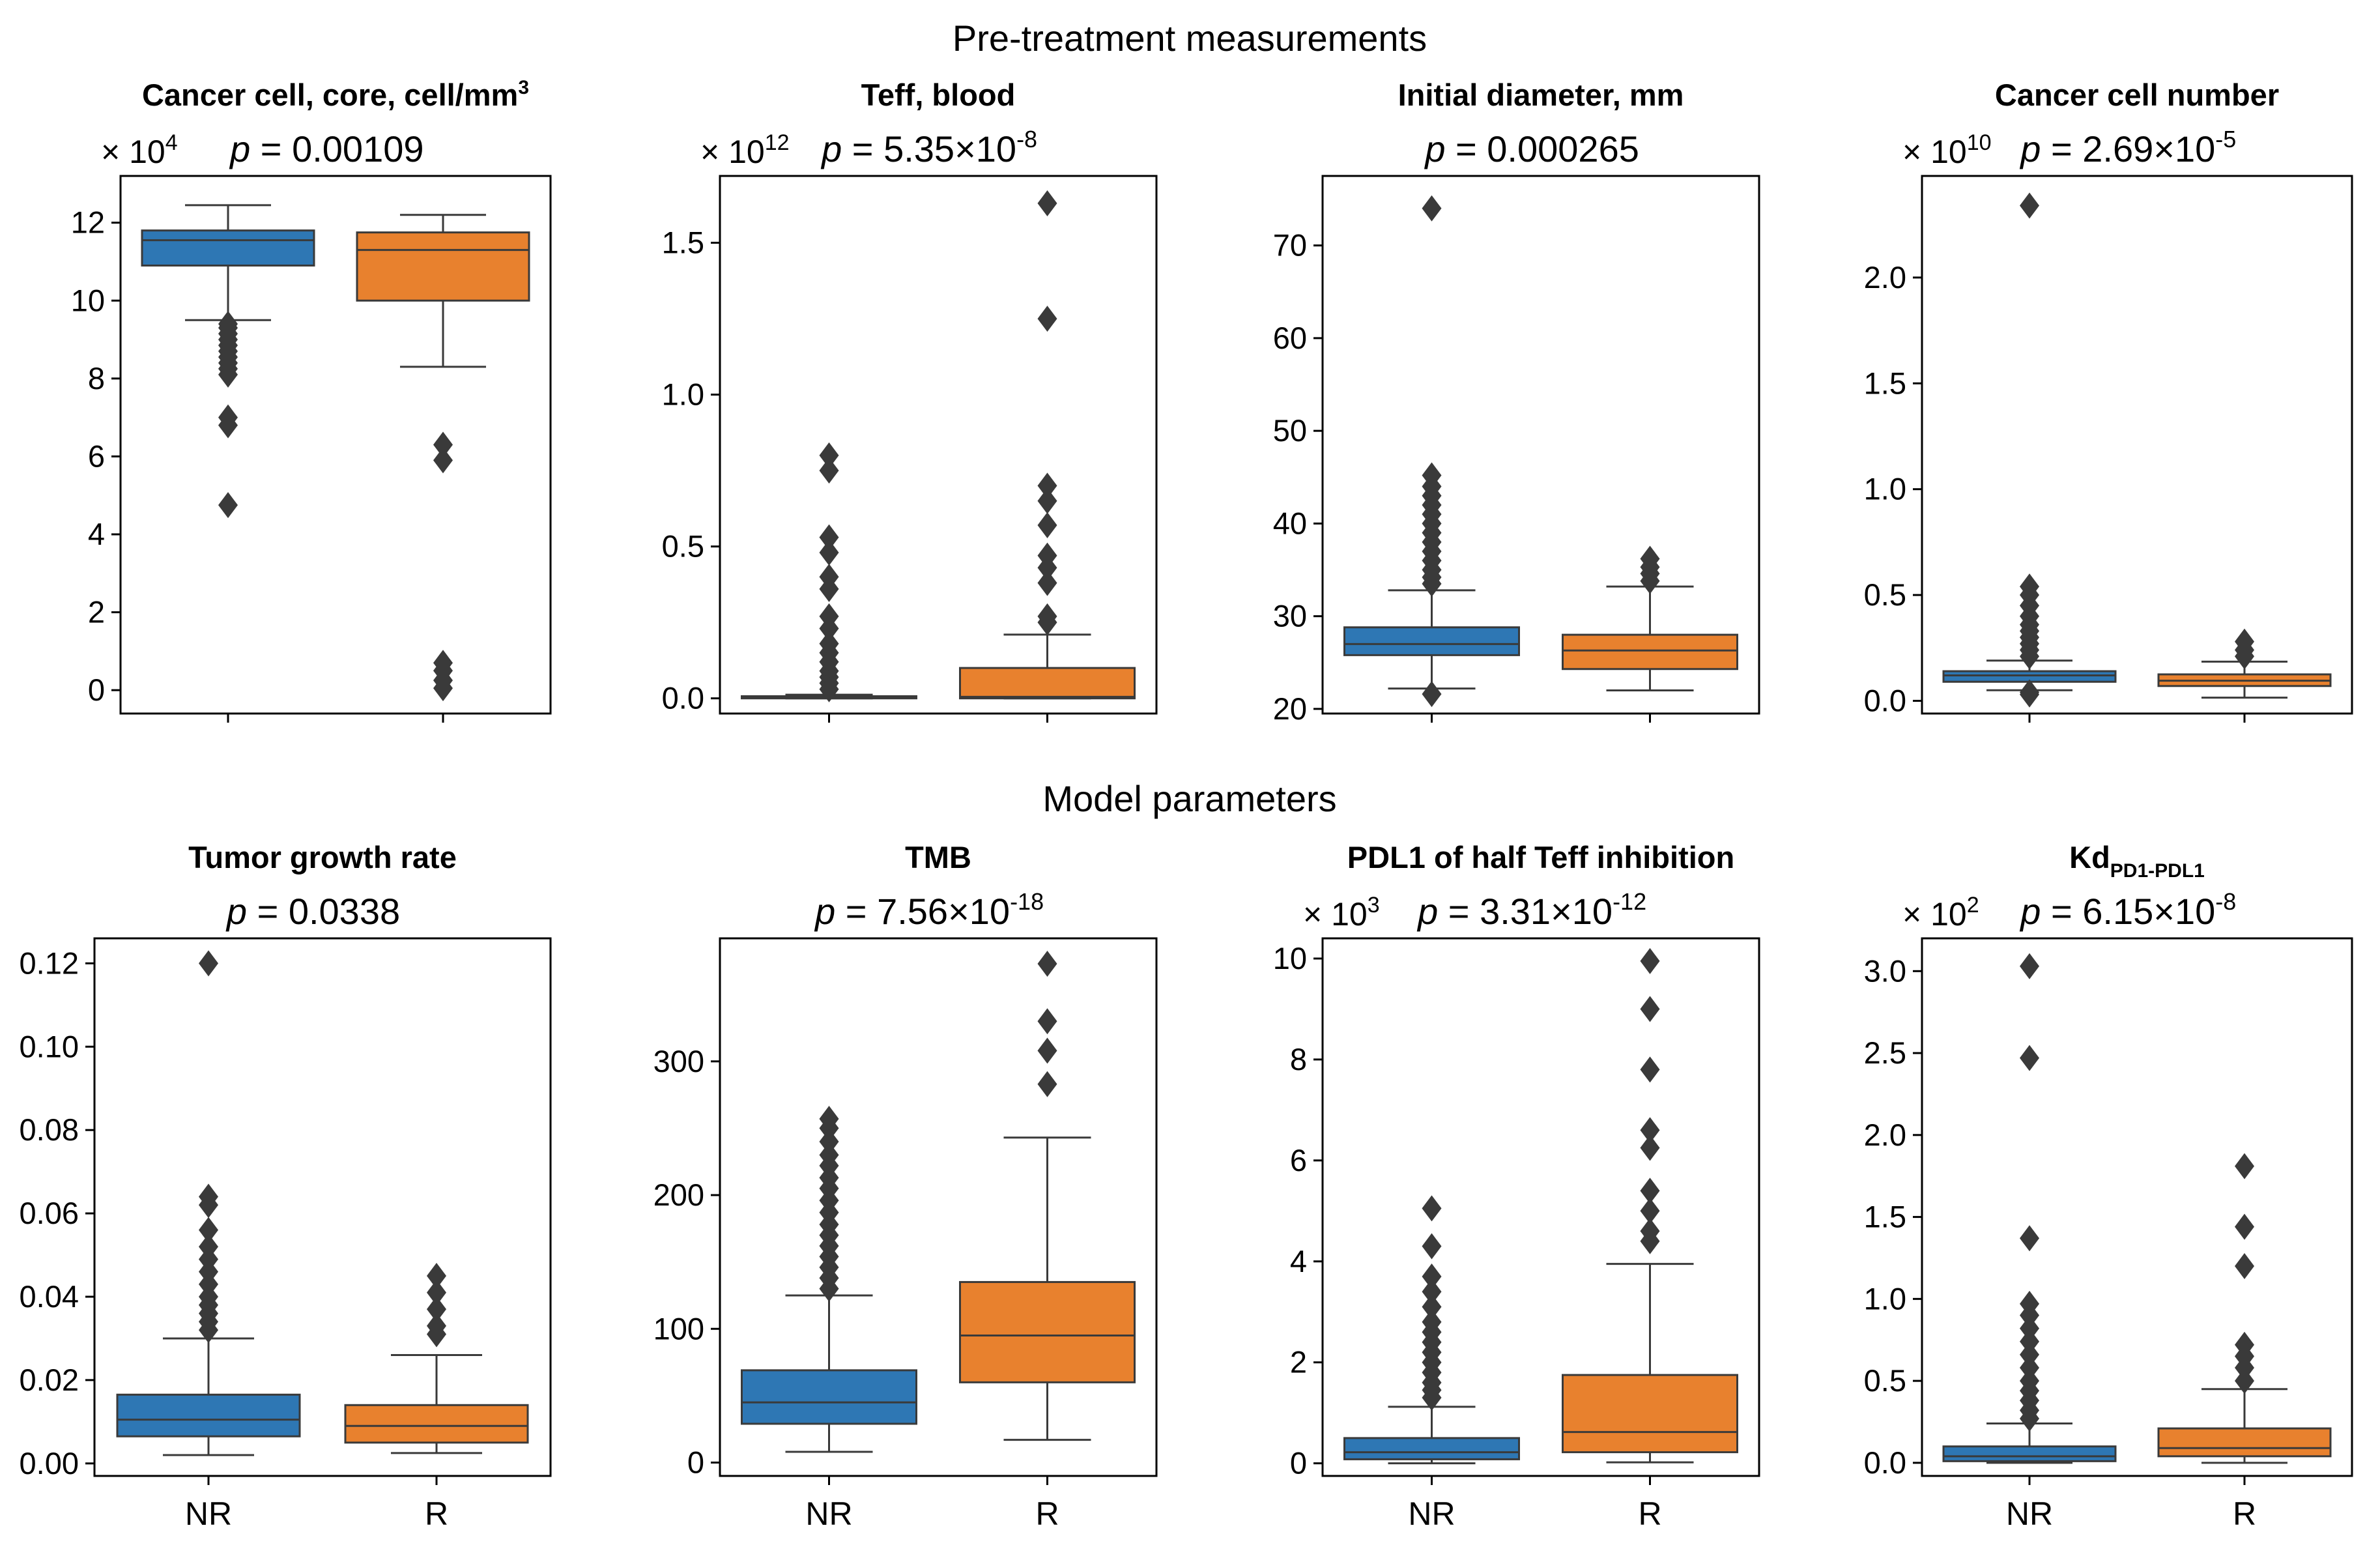 The image size is (2380, 1545). Describe the element at coordinates (938, 95) in the screenshot. I see `panel-title: Teff, blood` at that location.